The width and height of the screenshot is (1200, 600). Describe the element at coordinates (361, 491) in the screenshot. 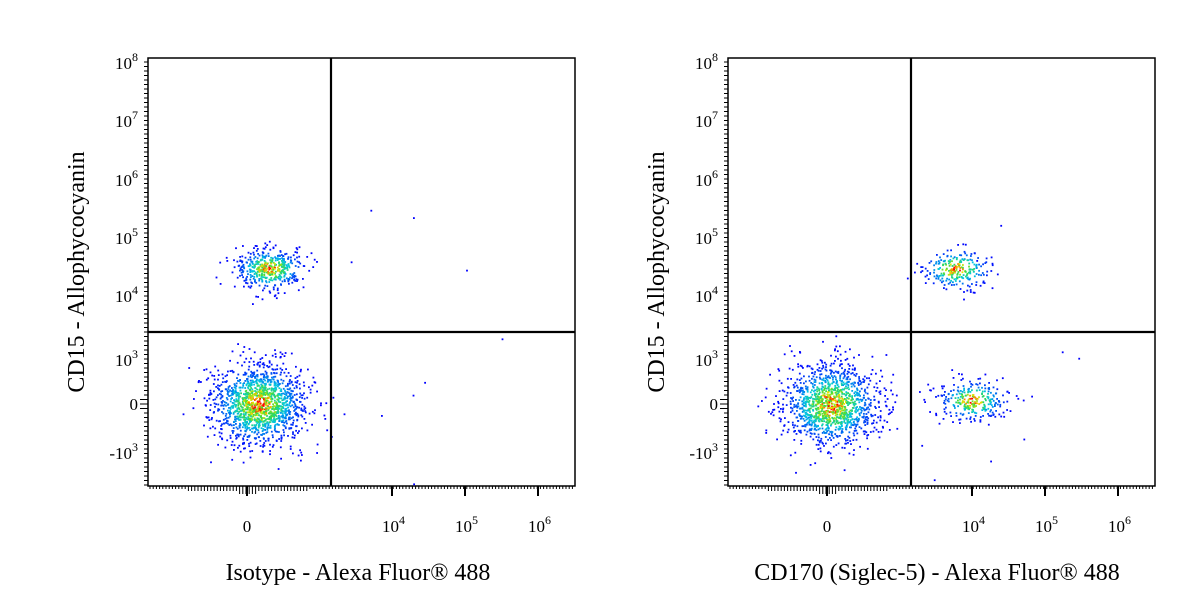

I see `x-axis-ticks` at that location.